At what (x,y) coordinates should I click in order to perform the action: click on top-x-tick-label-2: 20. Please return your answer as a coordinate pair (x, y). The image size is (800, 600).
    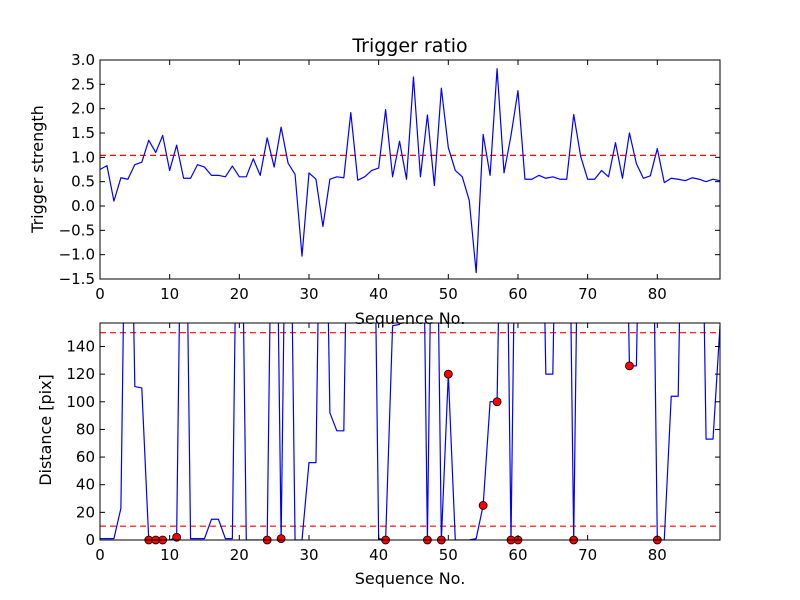
    Looking at the image, I should click on (239, 294).